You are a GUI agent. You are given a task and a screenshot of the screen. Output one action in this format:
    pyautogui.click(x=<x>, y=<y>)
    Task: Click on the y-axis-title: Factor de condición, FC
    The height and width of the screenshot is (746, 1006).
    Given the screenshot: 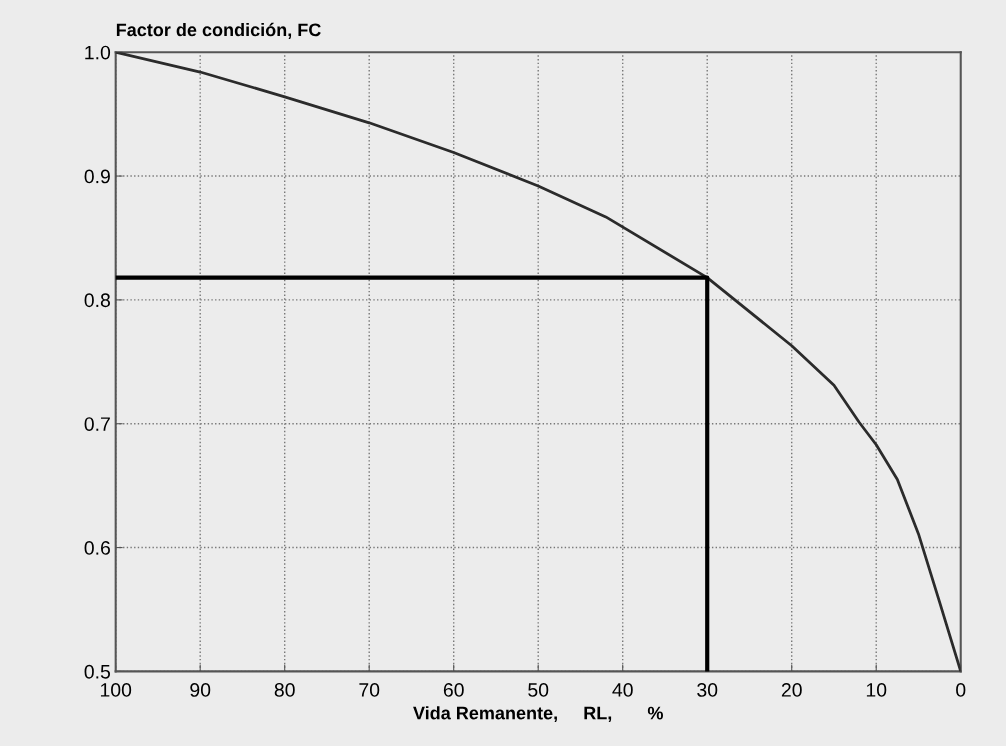 What is the action you would take?
    pyautogui.click(x=218, y=30)
    